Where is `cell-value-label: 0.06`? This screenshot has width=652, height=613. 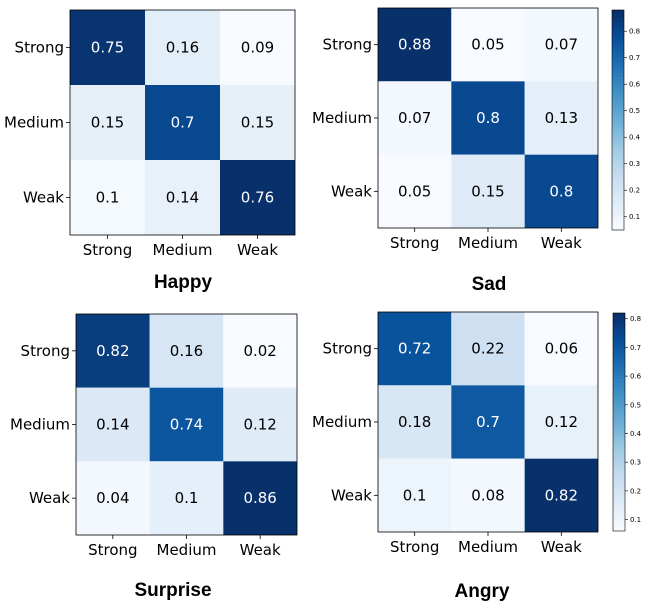 cell-value-label: 0.06 is located at coordinates (561, 349).